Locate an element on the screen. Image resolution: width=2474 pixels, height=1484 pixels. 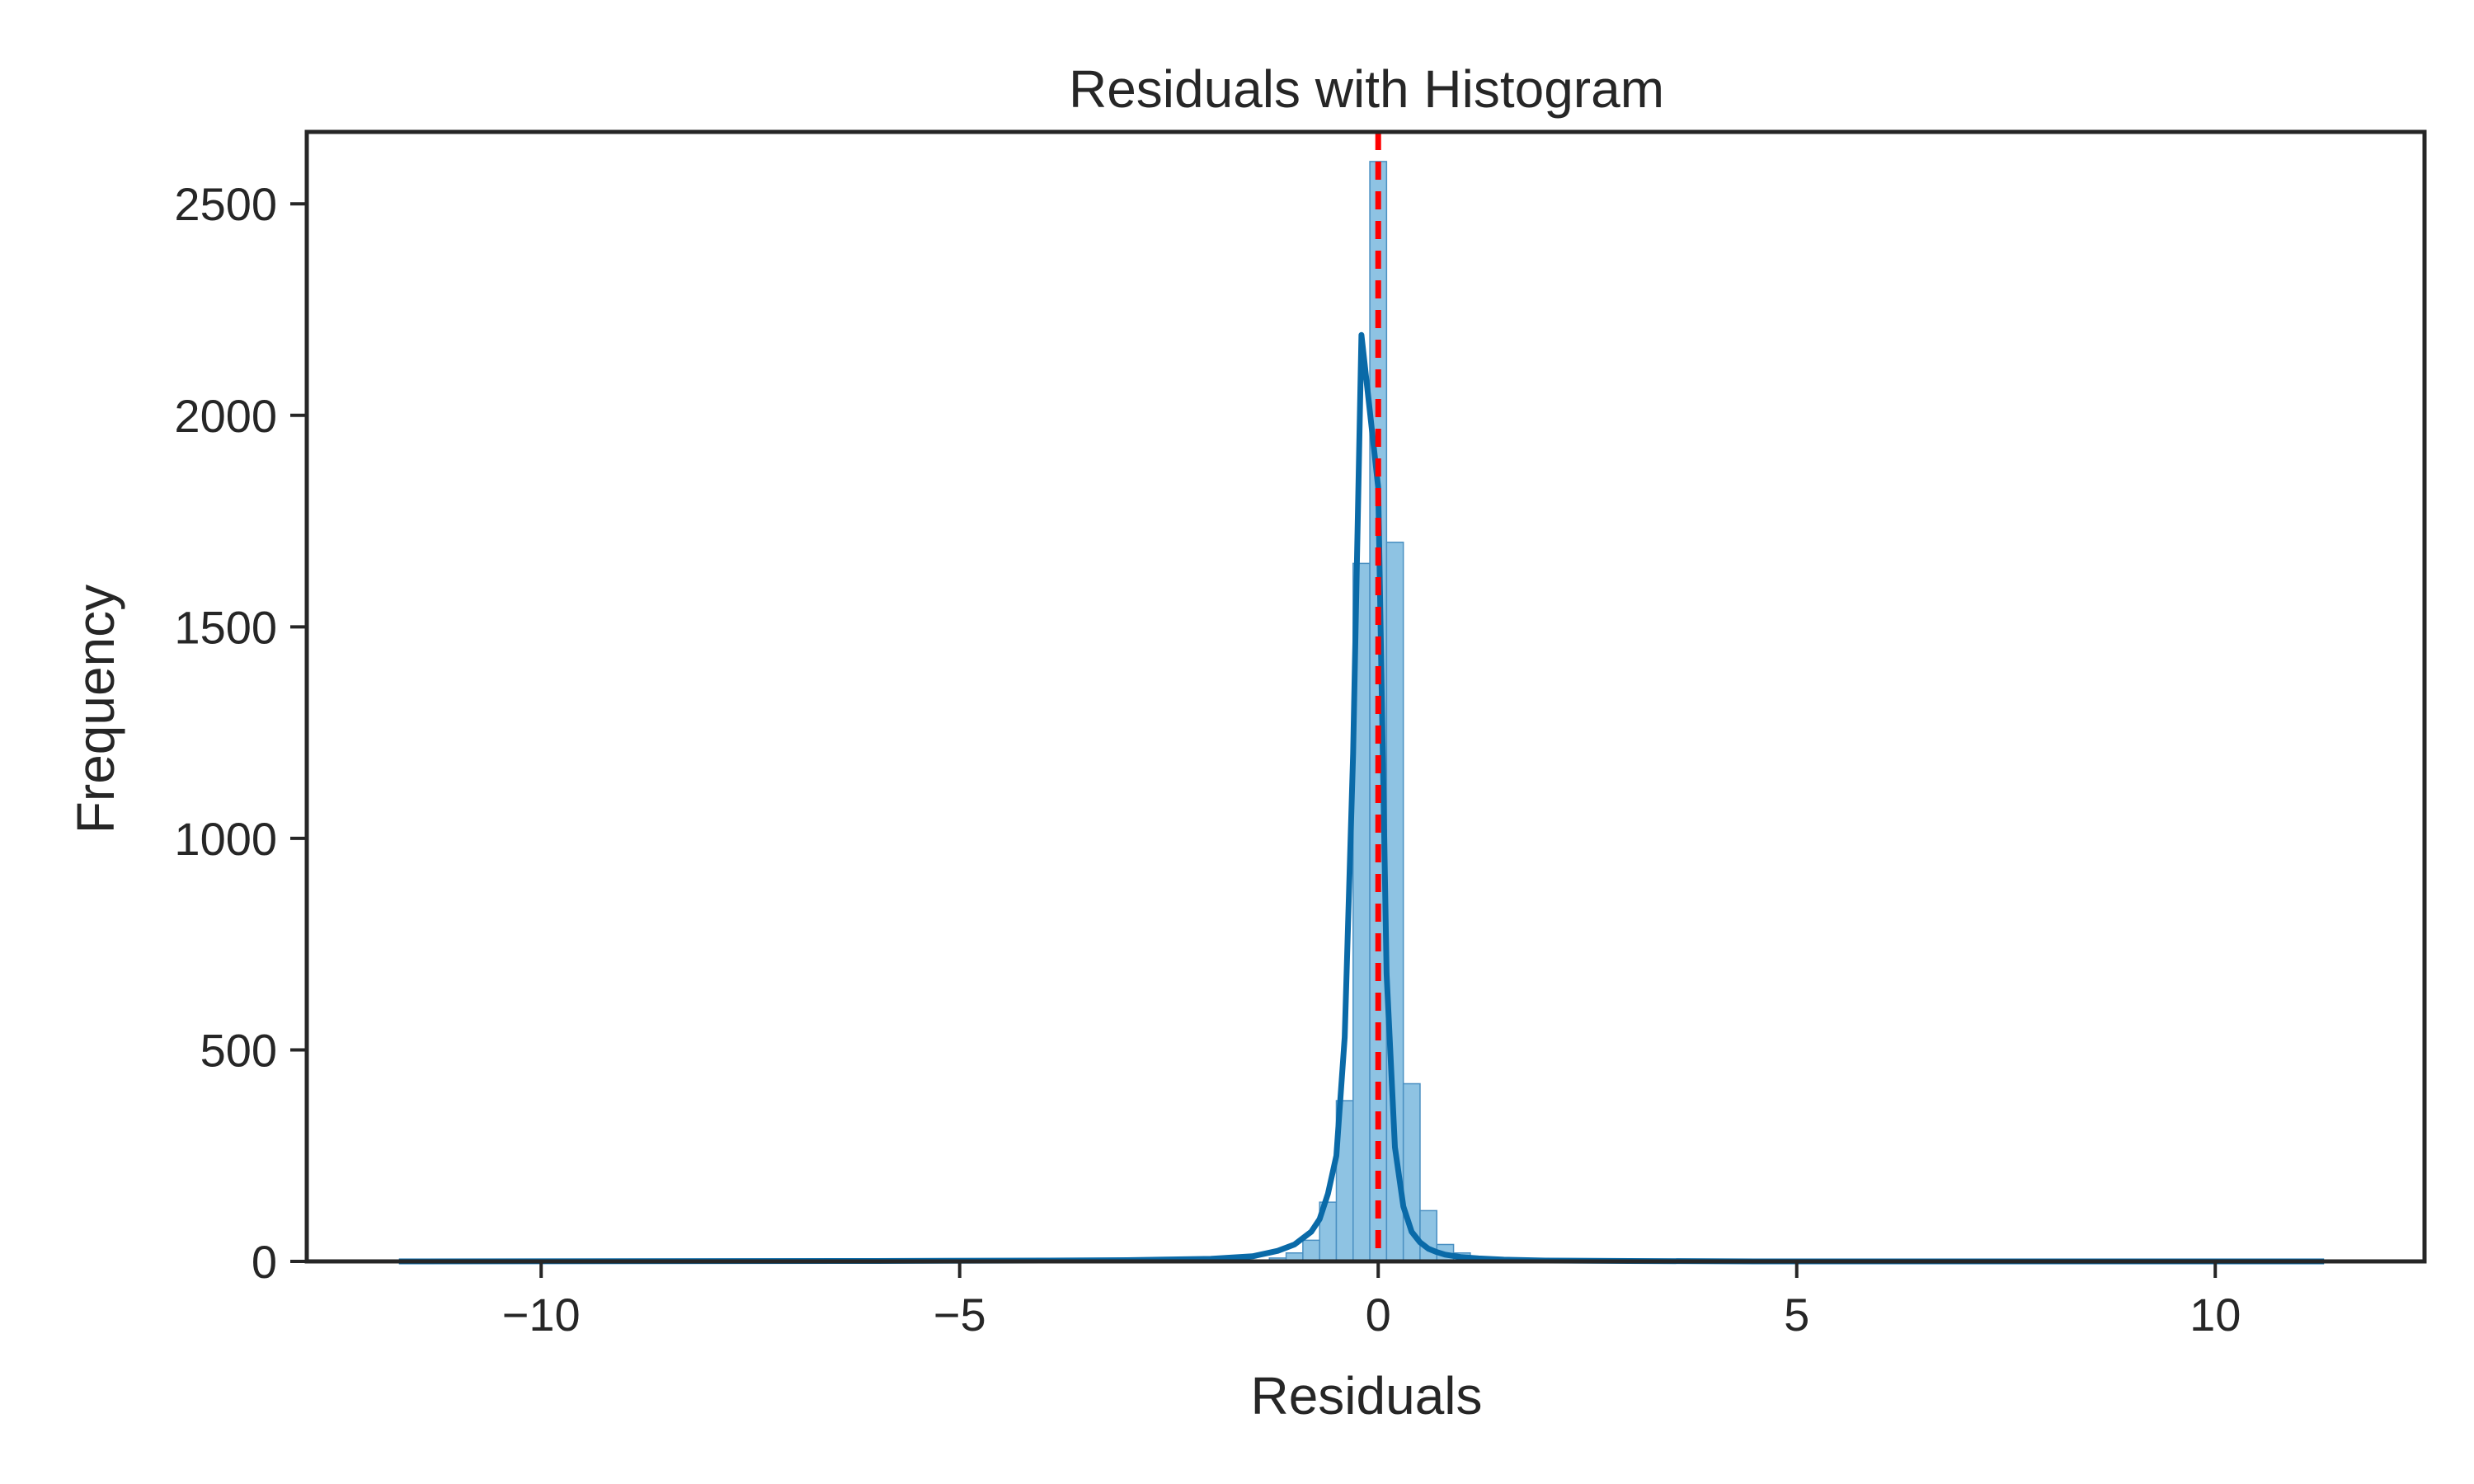
y-axis-ticks: 0 500 1000 1500 2000 2500 is located at coordinates (240, 733).